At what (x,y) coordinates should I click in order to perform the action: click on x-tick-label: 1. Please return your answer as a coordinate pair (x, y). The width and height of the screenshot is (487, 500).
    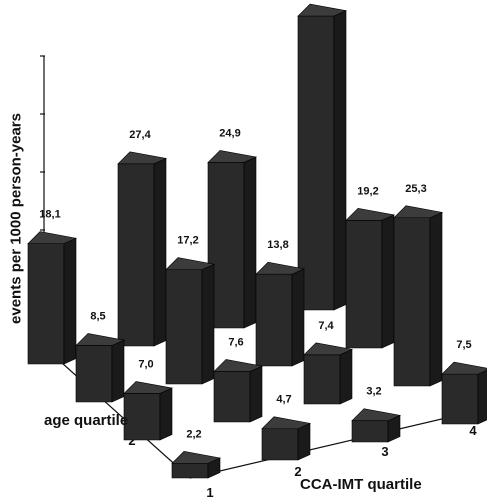
    Looking at the image, I should click on (209, 492).